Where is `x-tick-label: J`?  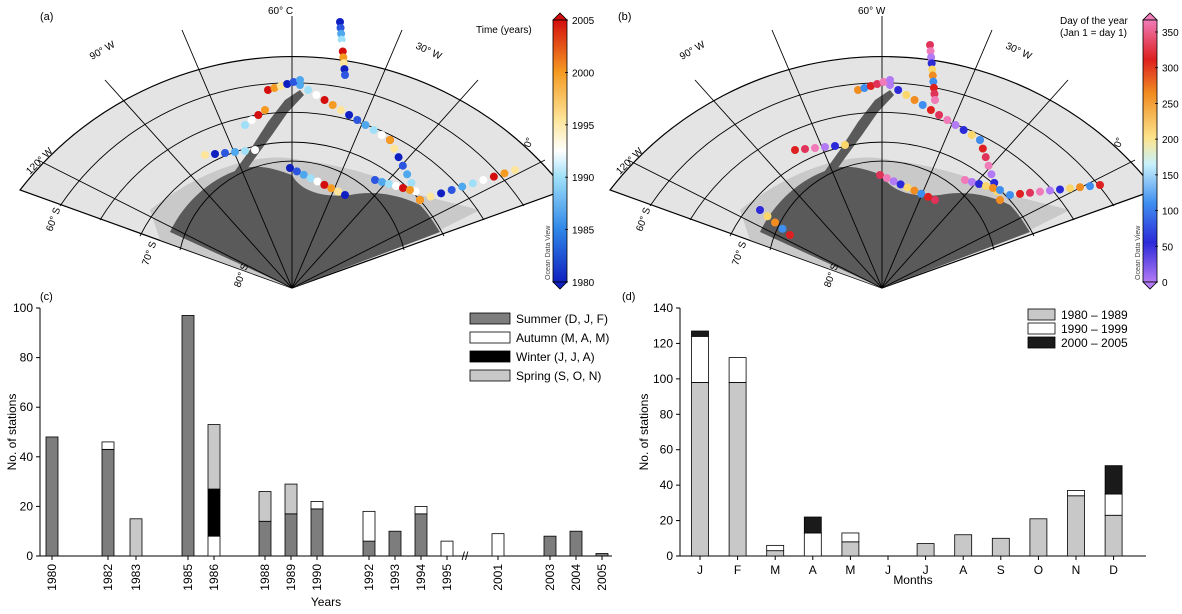
x-tick-label: J is located at coordinates (700, 570).